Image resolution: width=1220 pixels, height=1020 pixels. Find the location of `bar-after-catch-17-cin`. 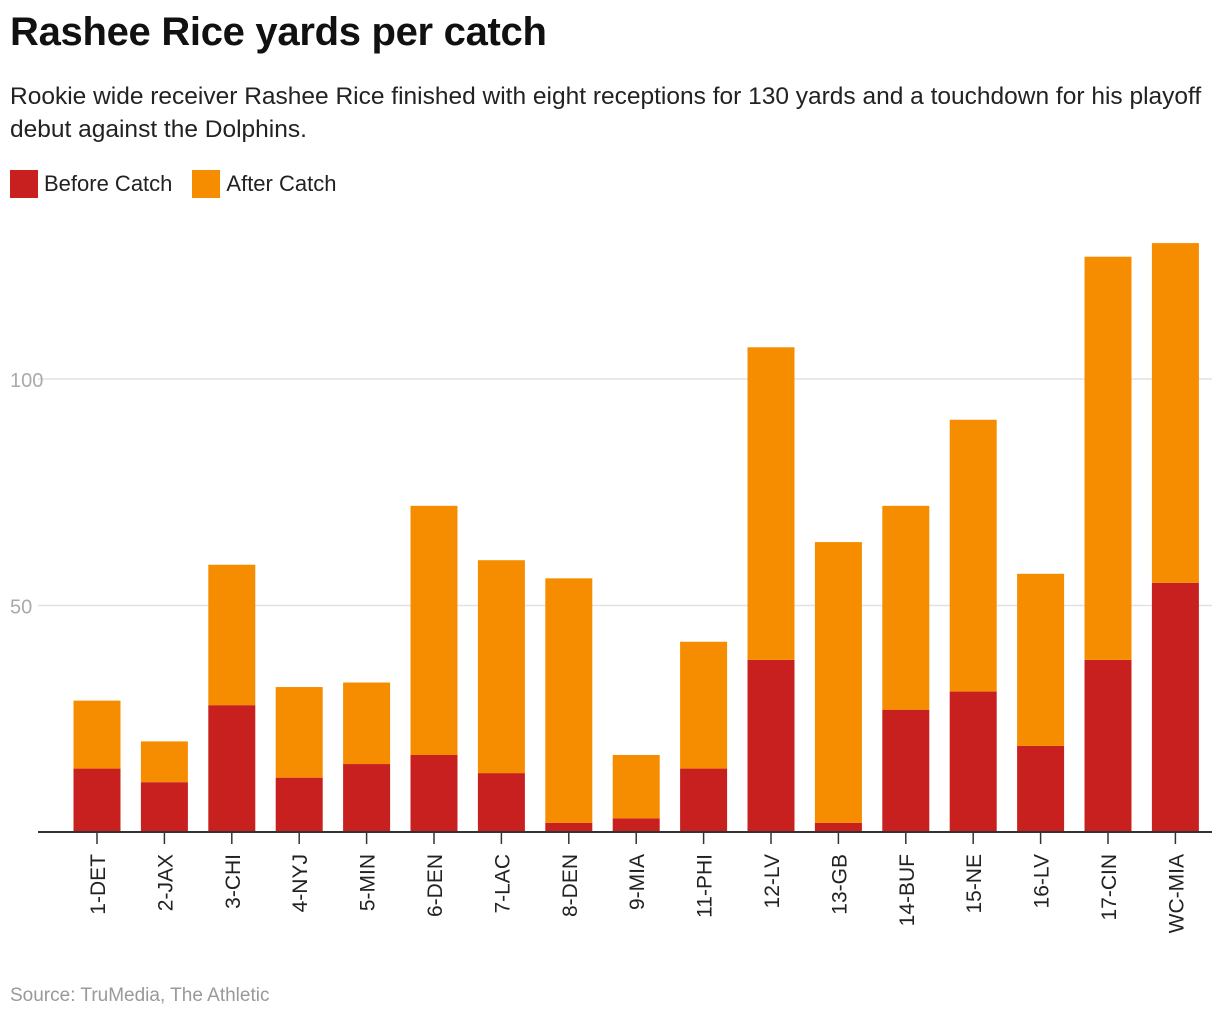

bar-after-catch-17-cin is located at coordinates (1108, 458).